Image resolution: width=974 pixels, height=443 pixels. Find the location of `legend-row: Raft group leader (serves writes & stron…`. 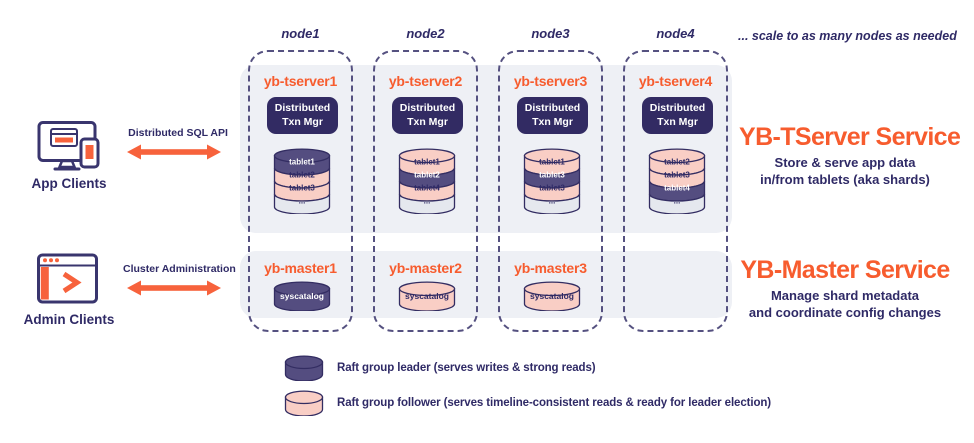

legend-row: Raft group leader (serves writes & stron… is located at coordinates (440, 368).